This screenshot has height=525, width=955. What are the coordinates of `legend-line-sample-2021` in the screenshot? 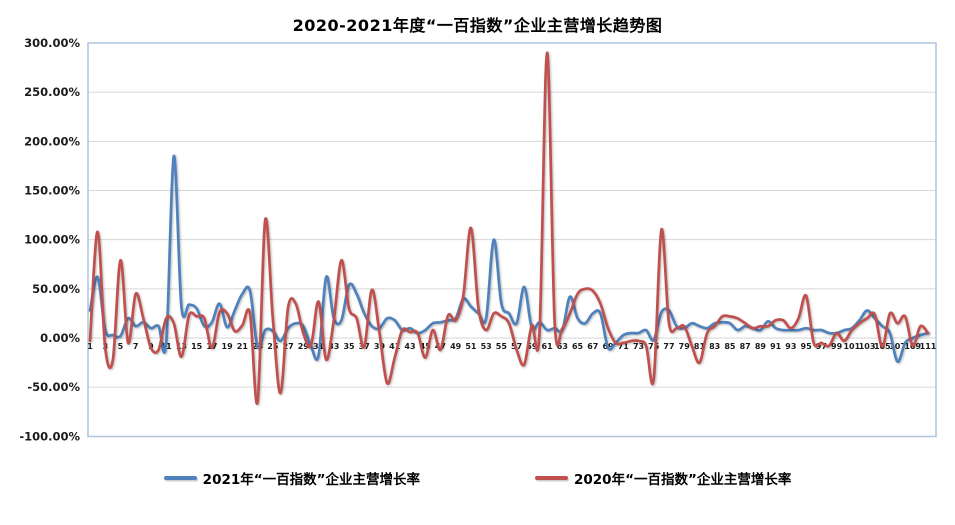 It's located at (180, 478).